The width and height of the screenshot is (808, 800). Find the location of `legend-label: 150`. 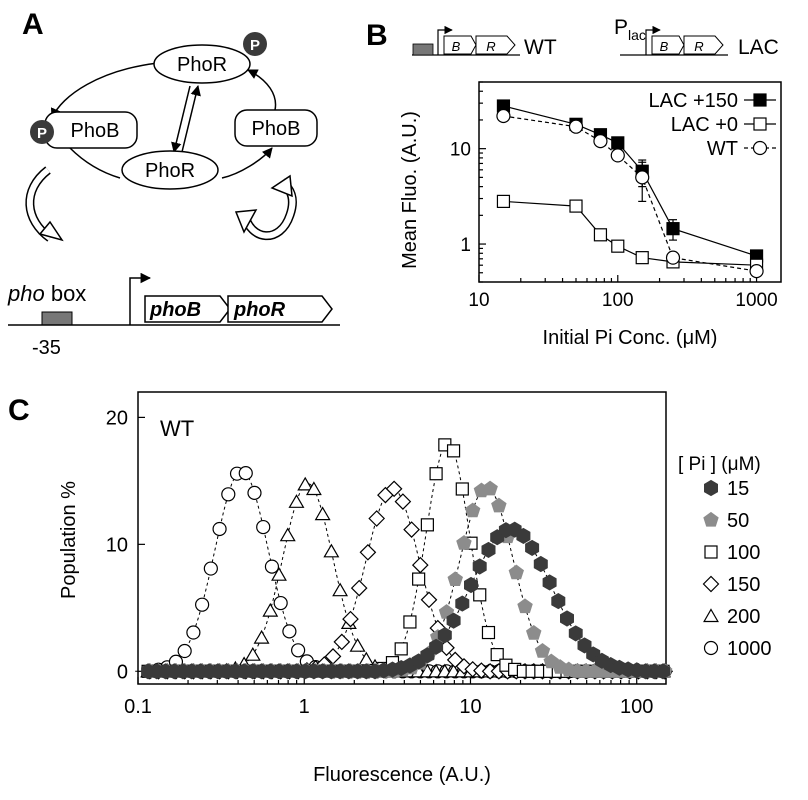

legend-label: 150 is located at coordinates (743, 585).